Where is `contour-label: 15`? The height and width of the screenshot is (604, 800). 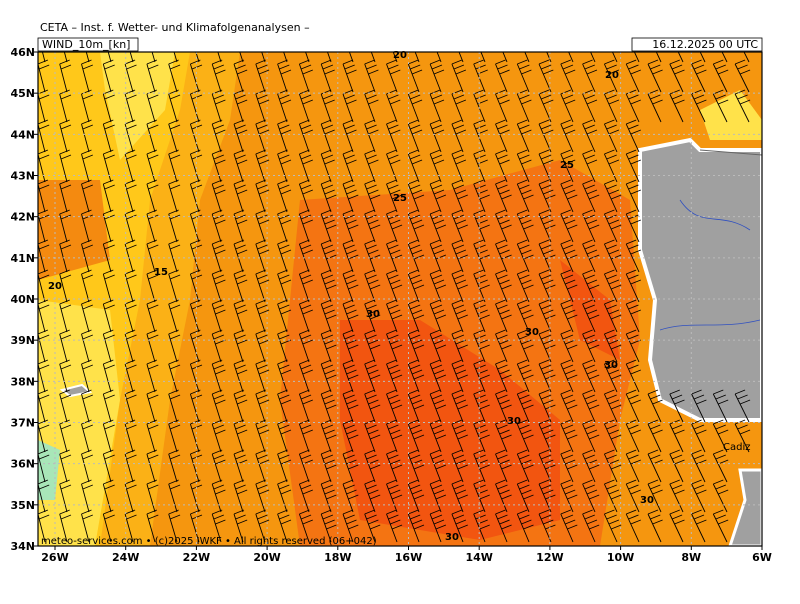 contour-label: 15 is located at coordinates (161, 272).